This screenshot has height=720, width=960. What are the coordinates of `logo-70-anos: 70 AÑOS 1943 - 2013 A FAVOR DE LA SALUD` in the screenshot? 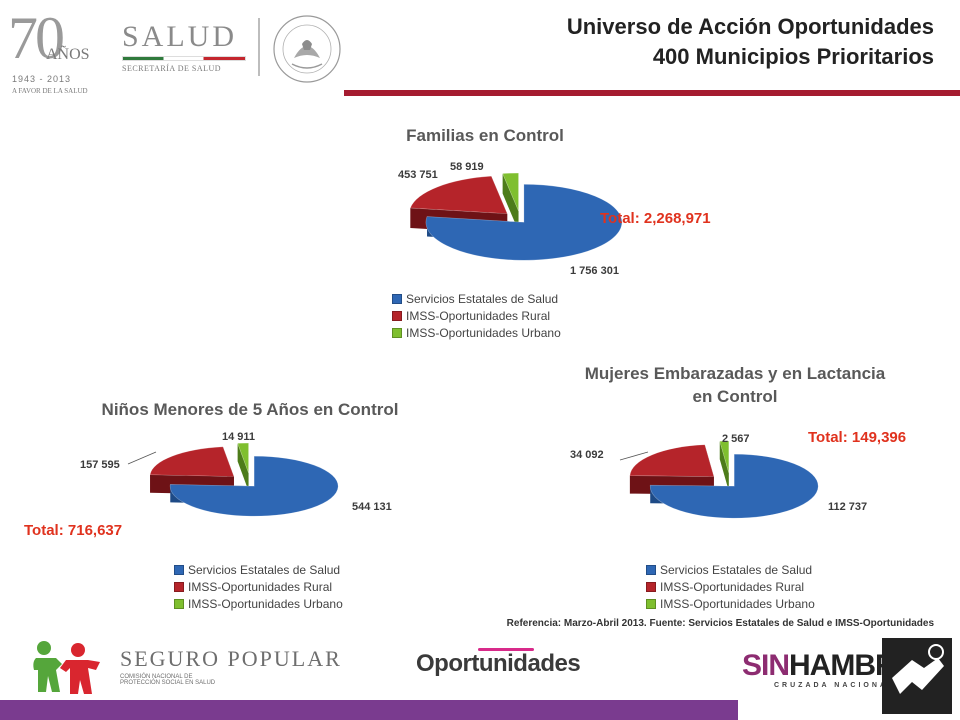 It's located at (51, 52).